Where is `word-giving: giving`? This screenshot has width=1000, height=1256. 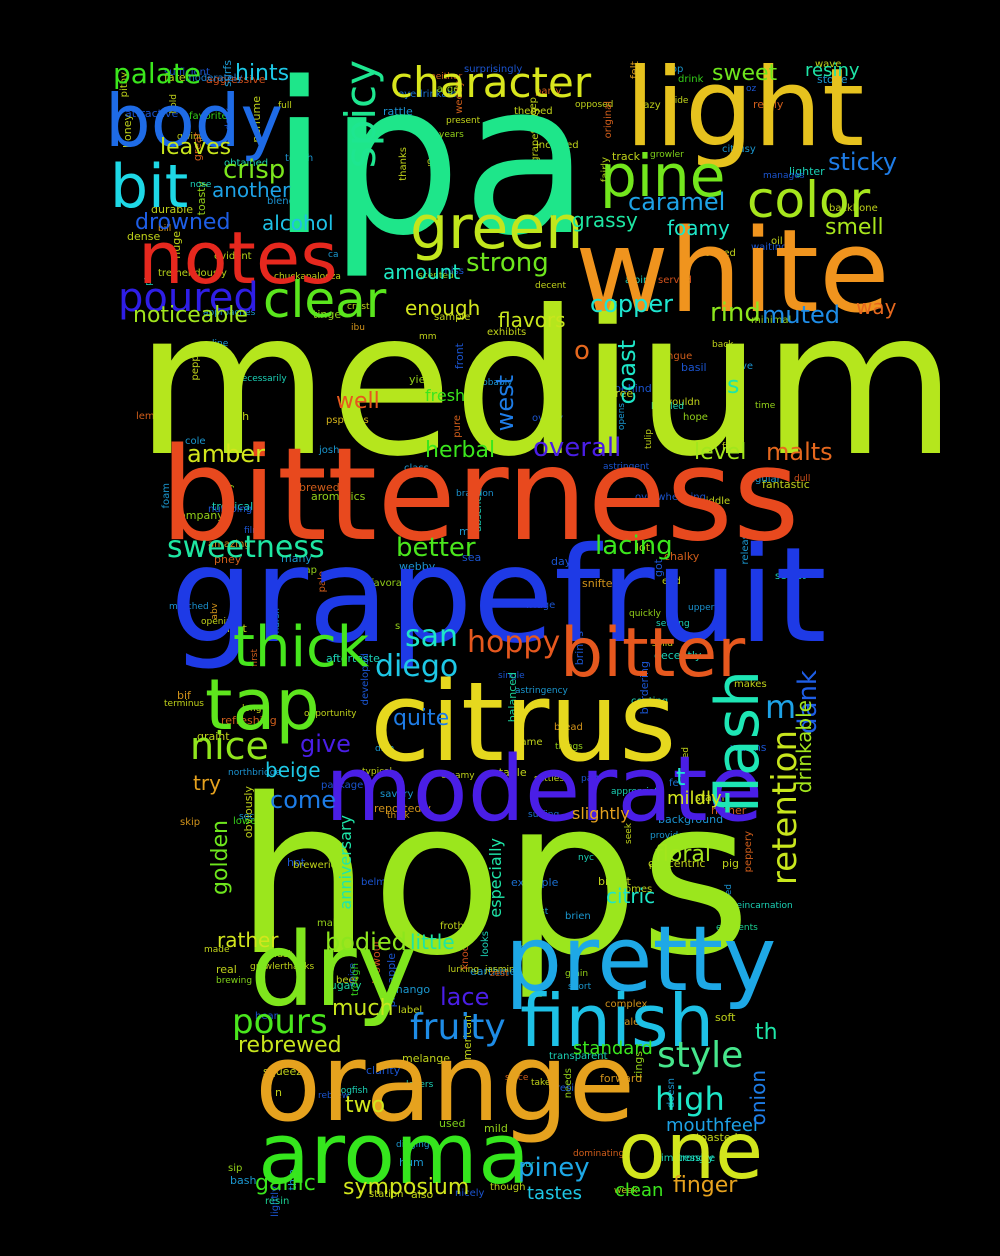 word-giving: giving is located at coordinates (191, 137).